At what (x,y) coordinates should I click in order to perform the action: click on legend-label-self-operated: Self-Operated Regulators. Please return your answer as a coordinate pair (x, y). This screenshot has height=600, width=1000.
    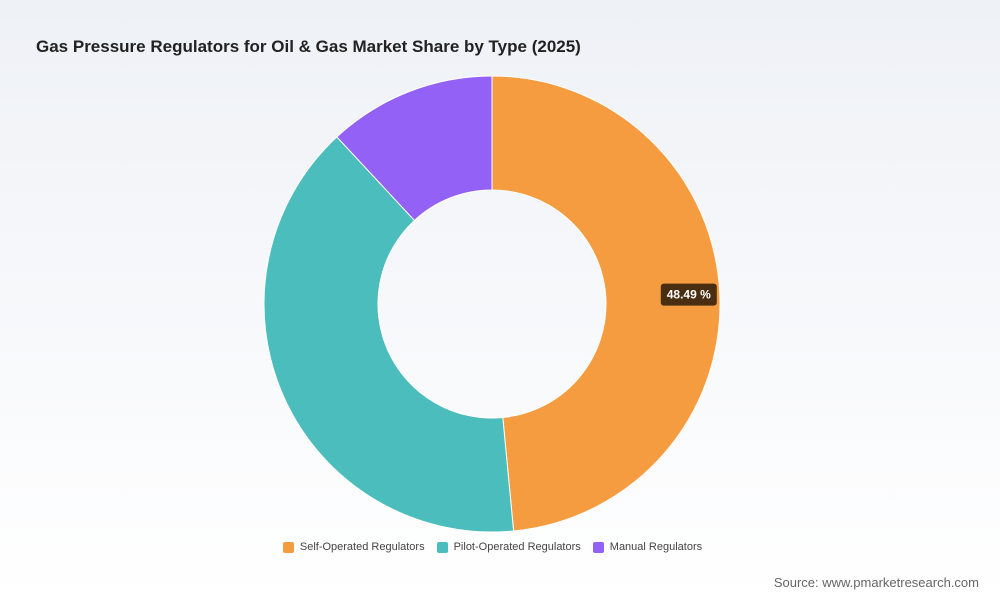
    Looking at the image, I should click on (362, 547).